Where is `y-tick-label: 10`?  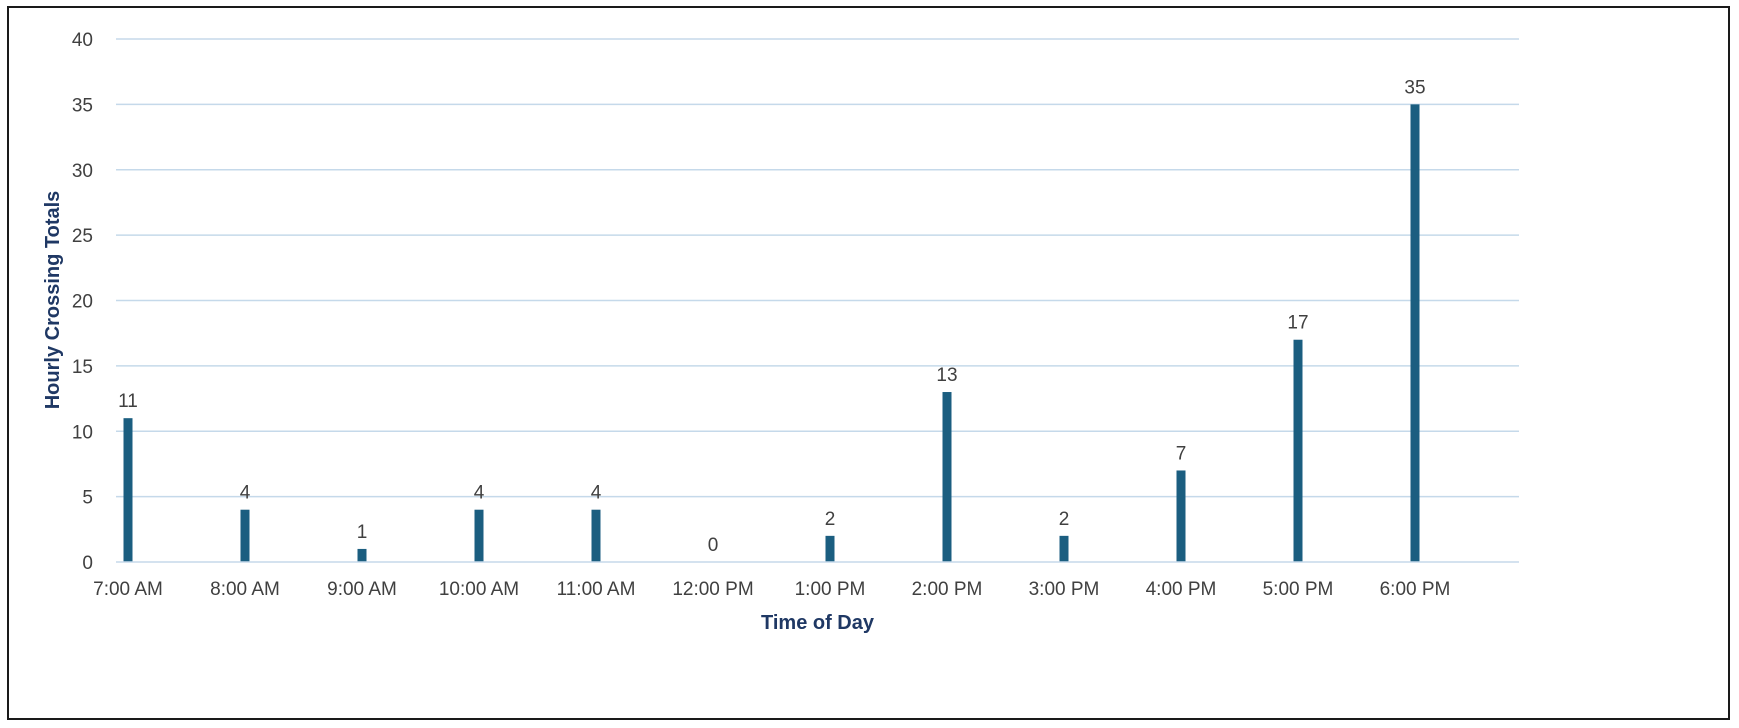
y-tick-label: 10 is located at coordinates (82, 432).